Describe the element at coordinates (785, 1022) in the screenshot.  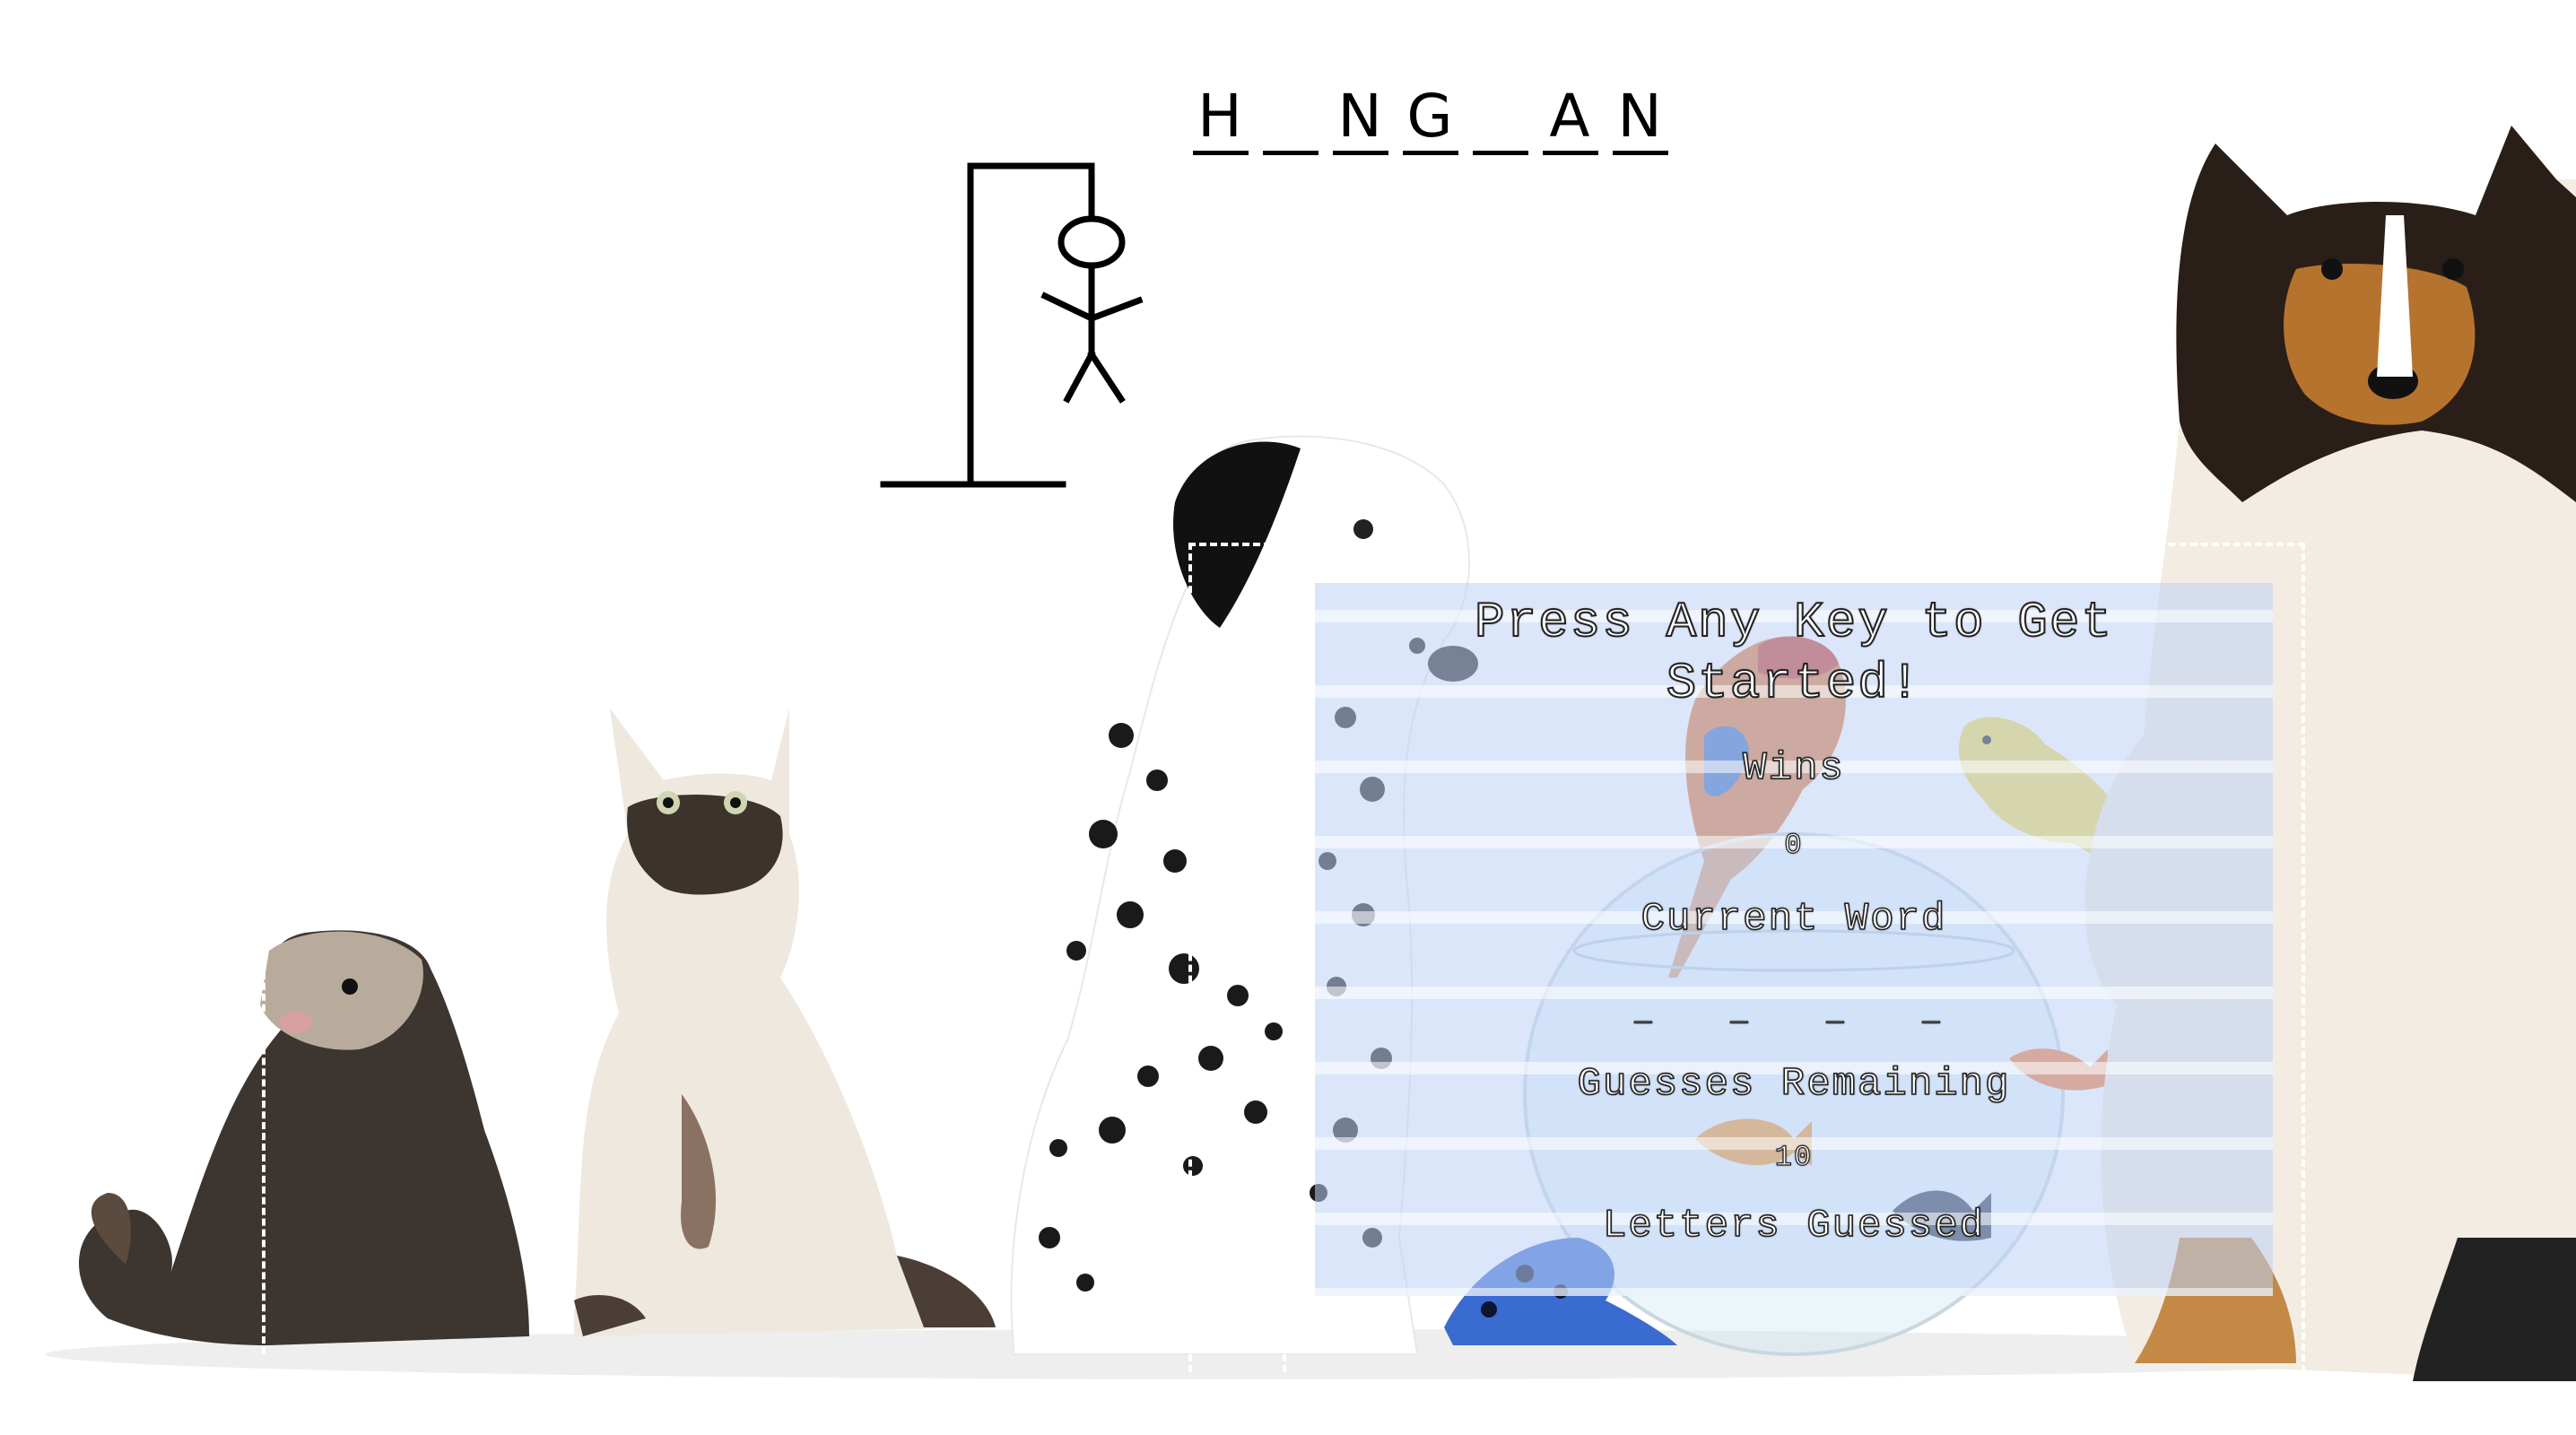
I see `cat-image` at that location.